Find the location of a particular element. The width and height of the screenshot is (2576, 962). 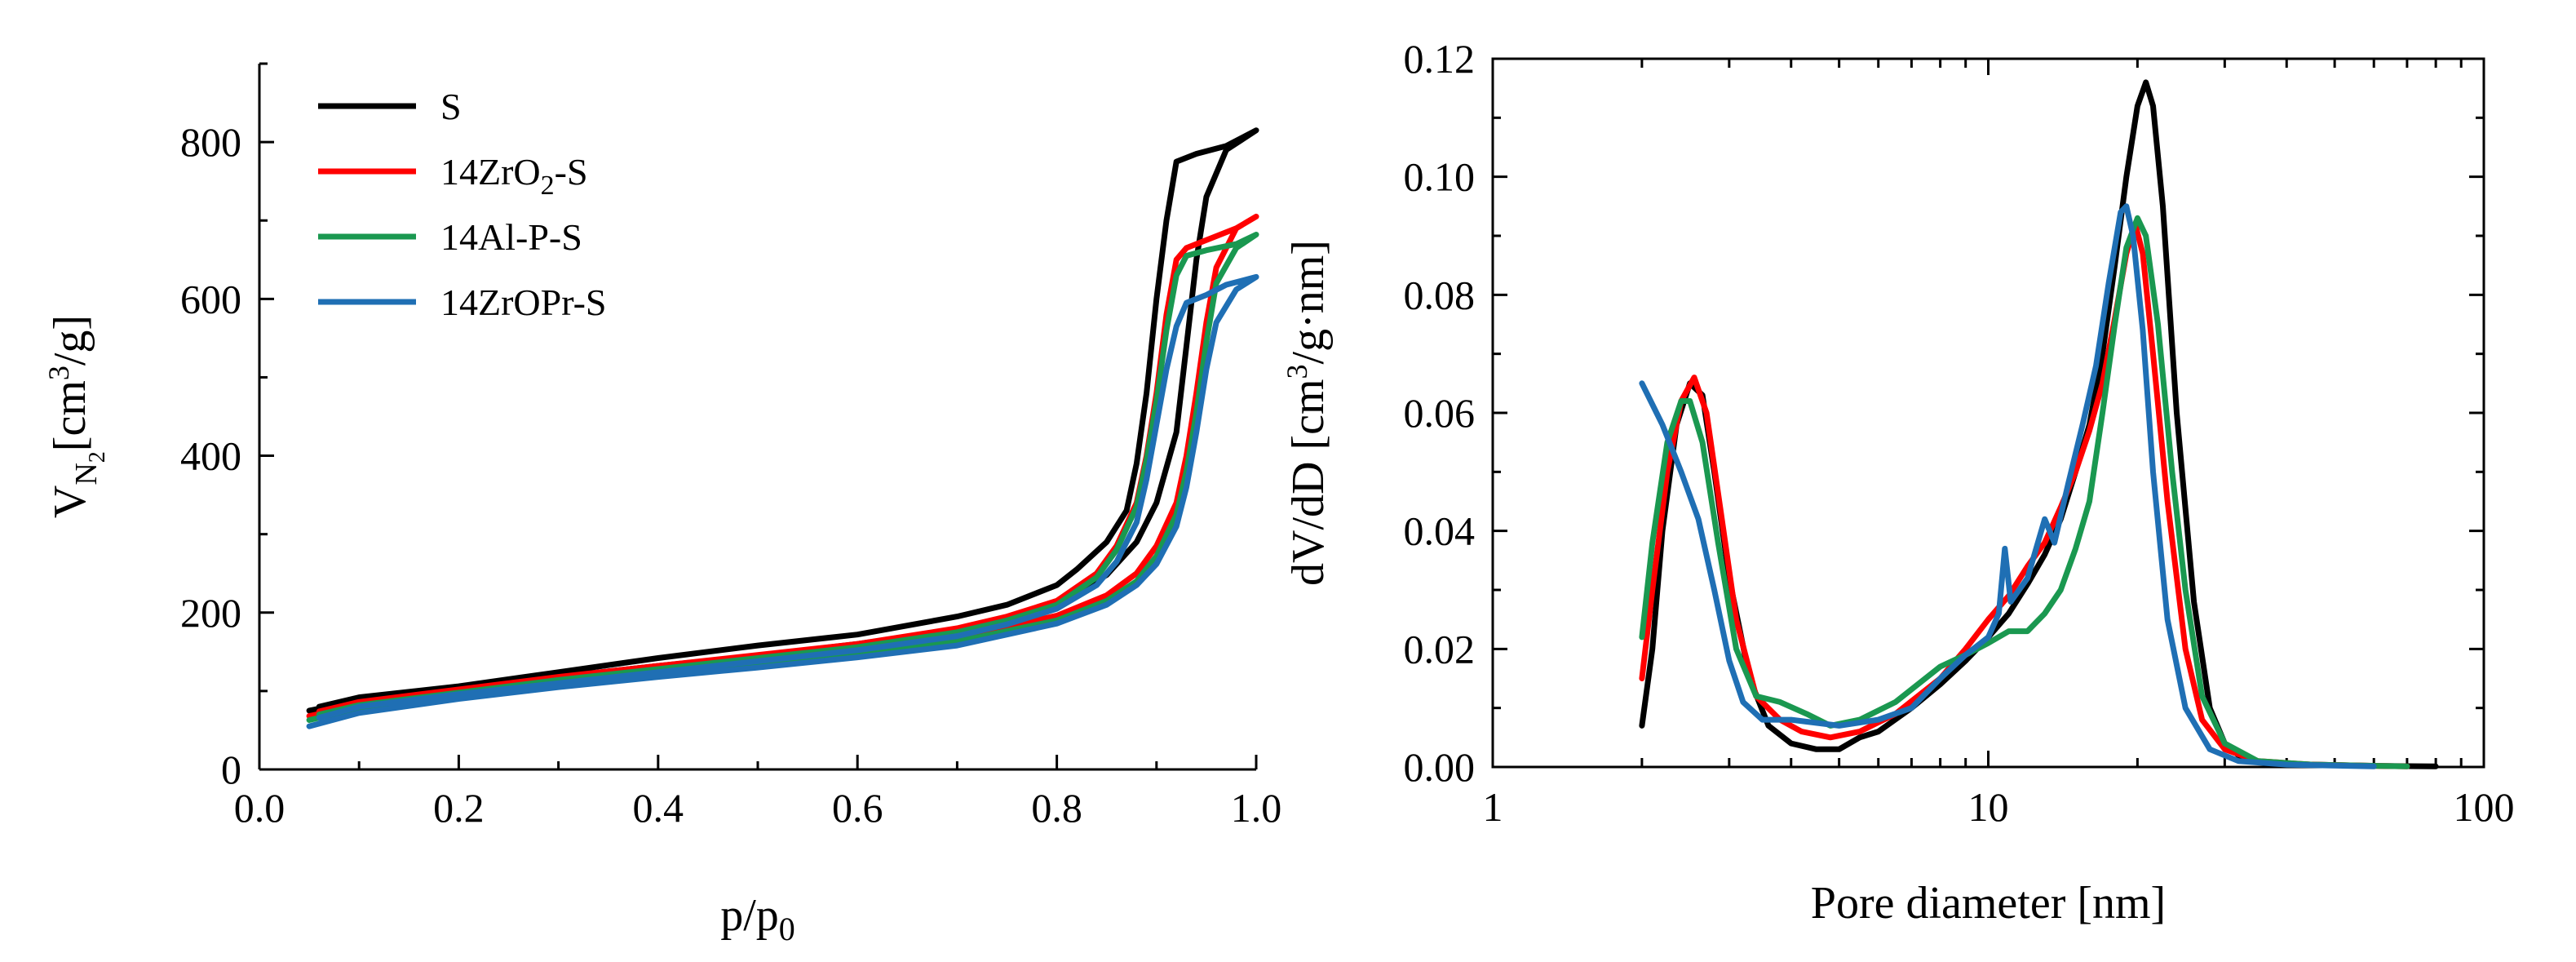

pore-x-tick-label: 100 is located at coordinates (2484, 807).